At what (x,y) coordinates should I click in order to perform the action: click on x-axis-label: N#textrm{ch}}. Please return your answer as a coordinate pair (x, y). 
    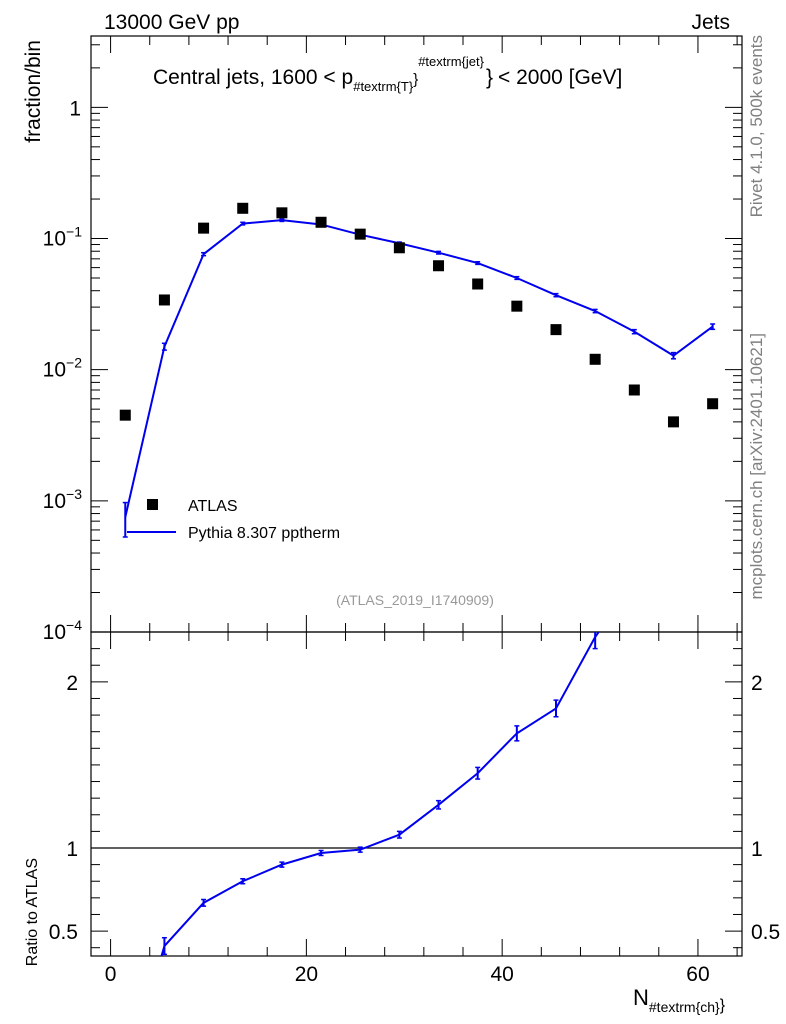
    Looking at the image, I should click on (679, 1000).